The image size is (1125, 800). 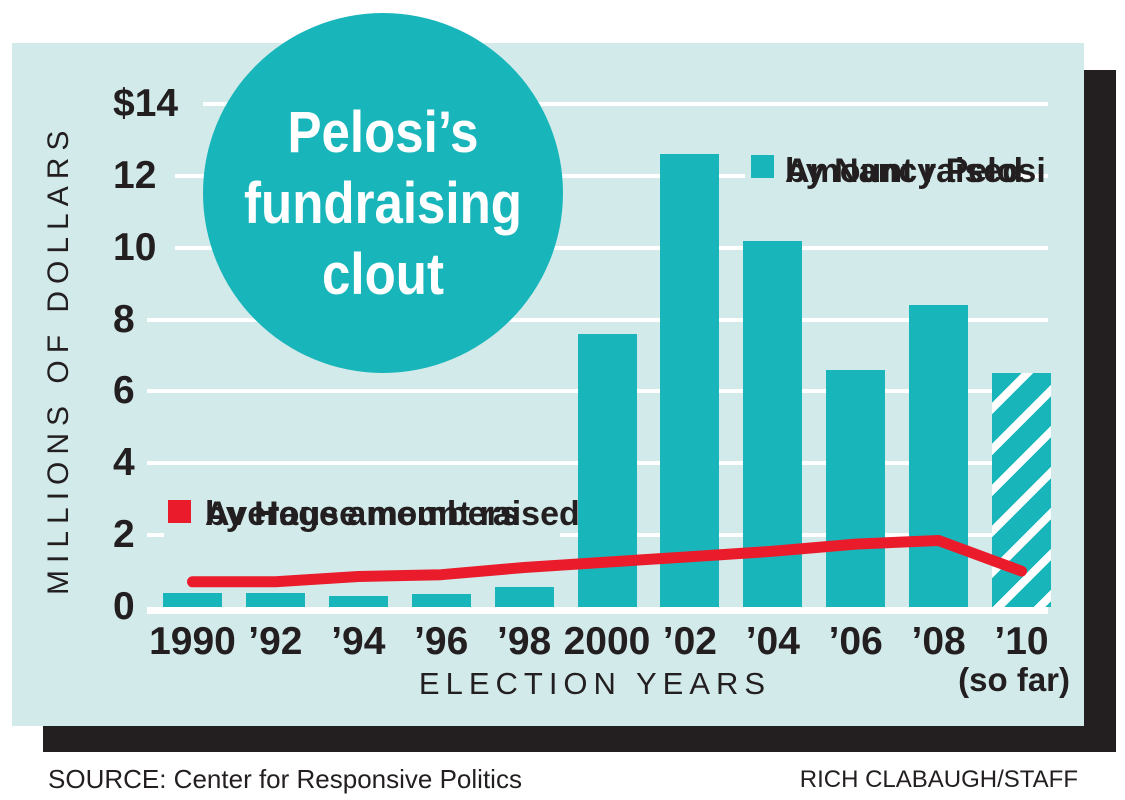 What do you see at coordinates (441, 600) in the screenshot?
I see `bar-’96` at bounding box center [441, 600].